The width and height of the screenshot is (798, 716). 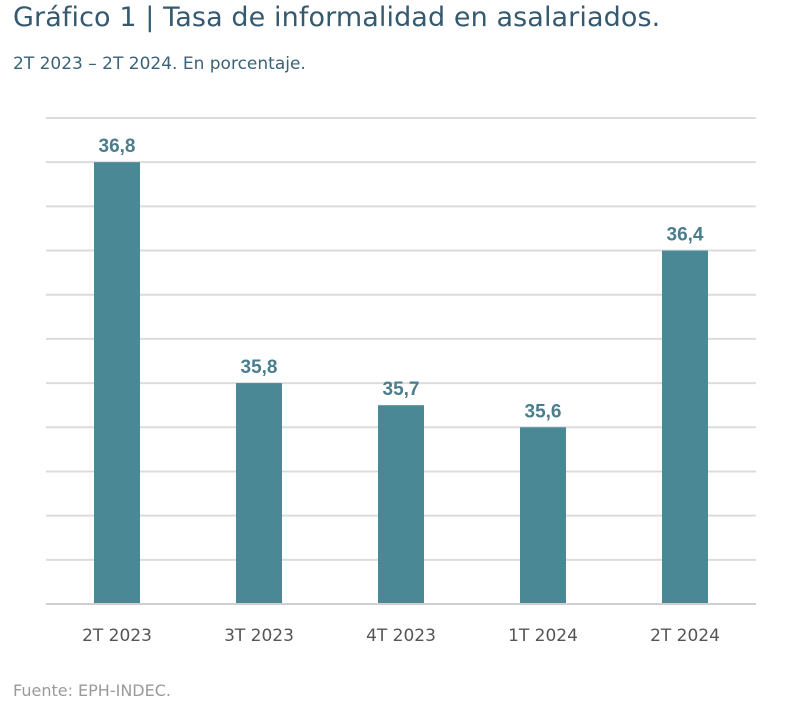 I want to click on bar-4t-2023, so click(x=401, y=504).